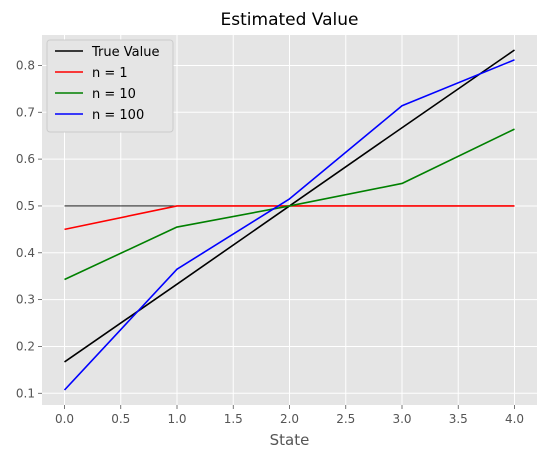  What do you see at coordinates (514, 419) in the screenshot?
I see `x-tick-label: 4.0` at bounding box center [514, 419].